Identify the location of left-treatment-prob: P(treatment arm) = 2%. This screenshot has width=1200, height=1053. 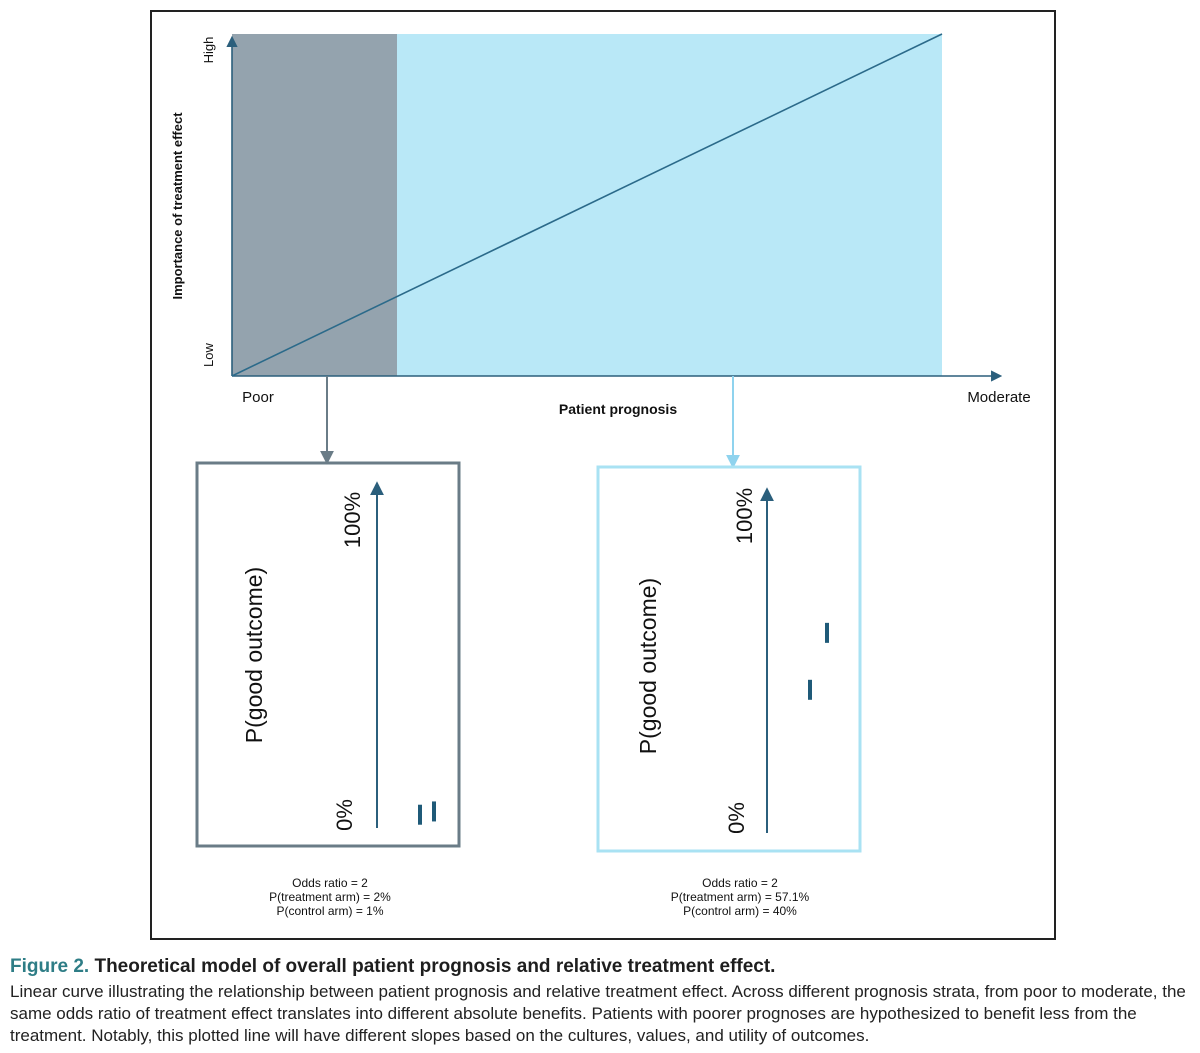
(330, 897).